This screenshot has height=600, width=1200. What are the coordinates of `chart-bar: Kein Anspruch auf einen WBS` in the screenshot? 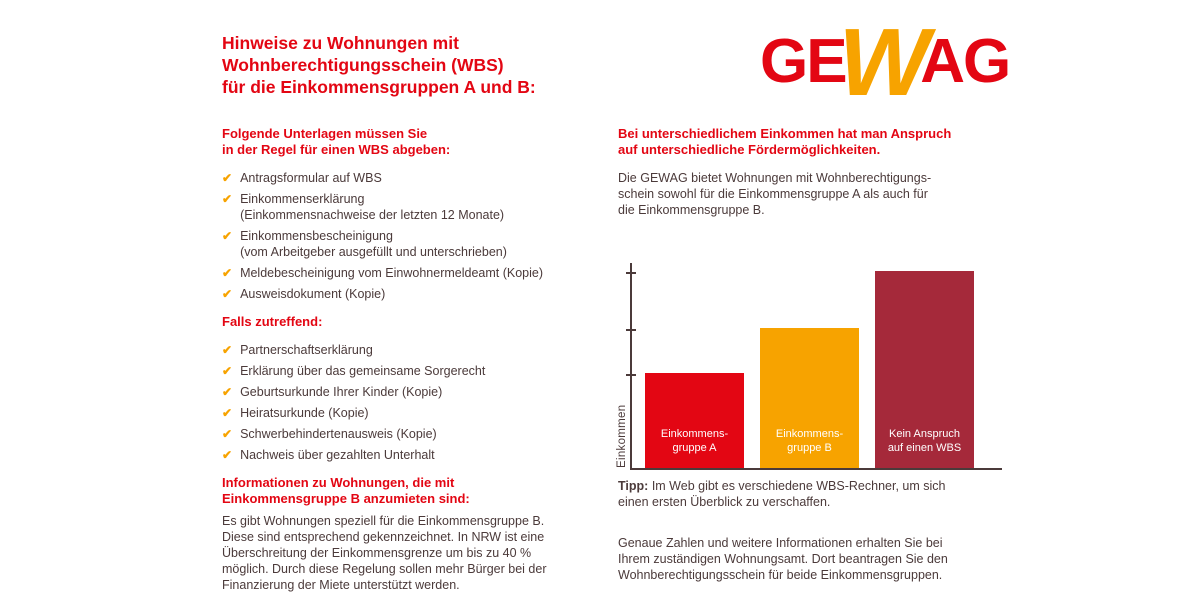 It's located at (924, 369).